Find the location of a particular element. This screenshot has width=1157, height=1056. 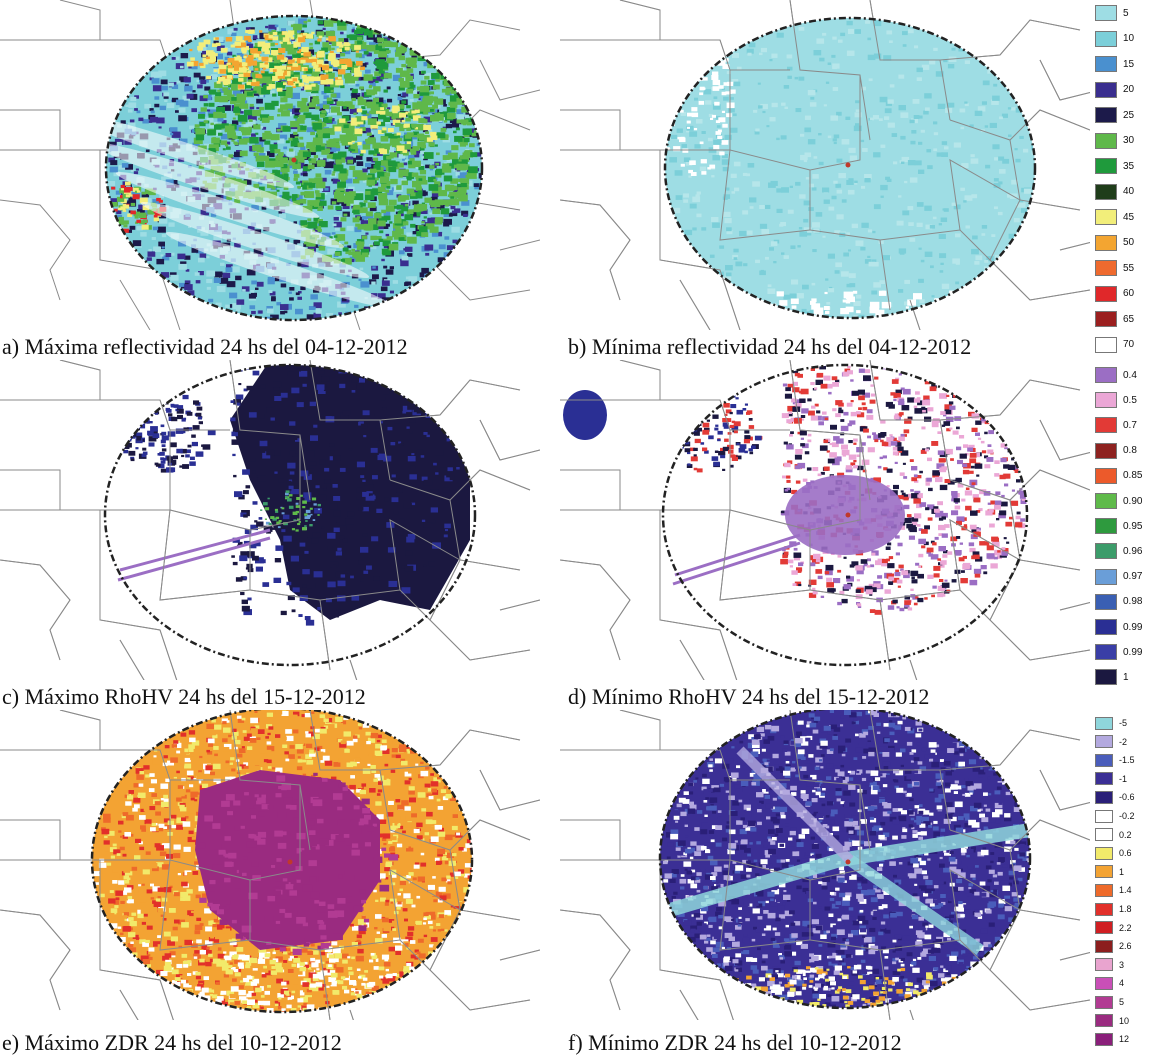

legend-item: -0.6 is located at coordinates (1115, 797).